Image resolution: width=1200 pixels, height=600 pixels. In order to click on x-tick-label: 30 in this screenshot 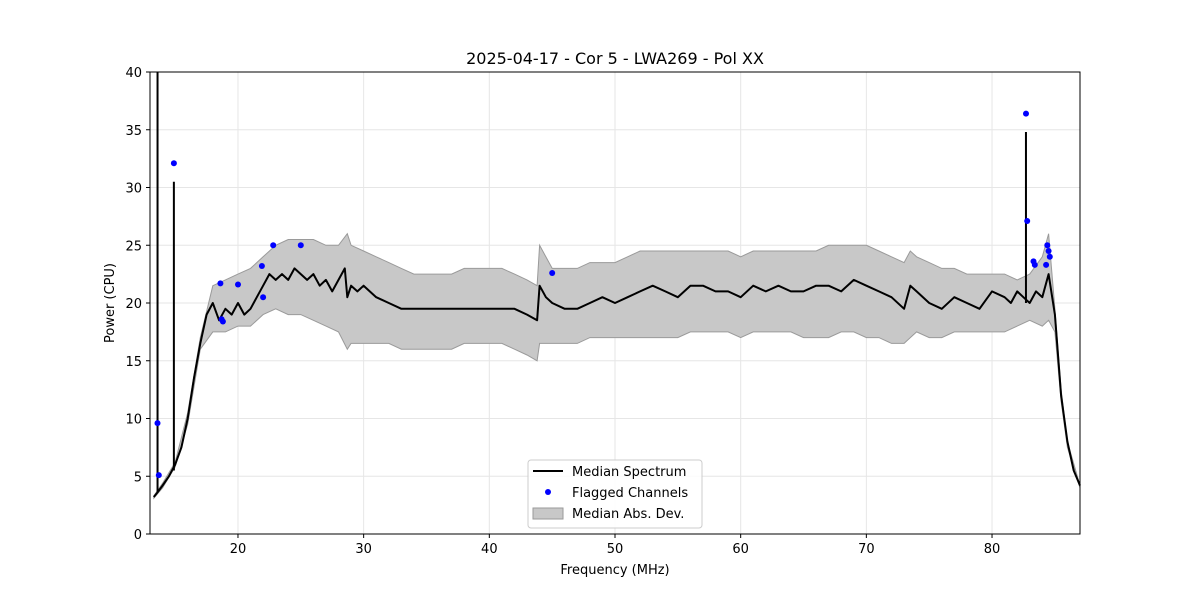, I will do `click(363, 549)`.